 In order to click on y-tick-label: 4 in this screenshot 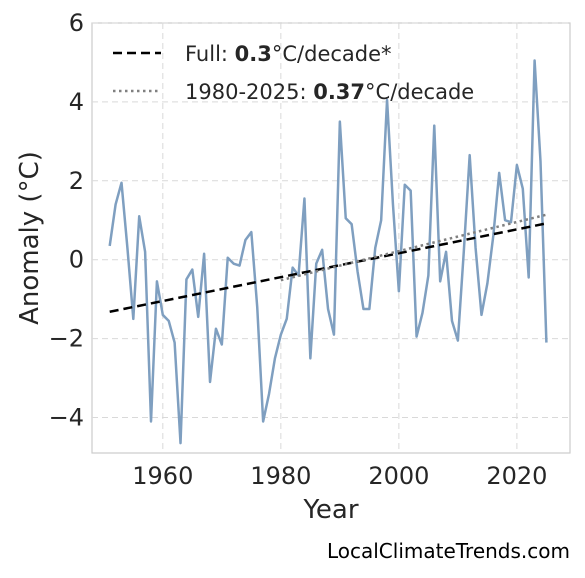, I will do `click(76, 102)`.